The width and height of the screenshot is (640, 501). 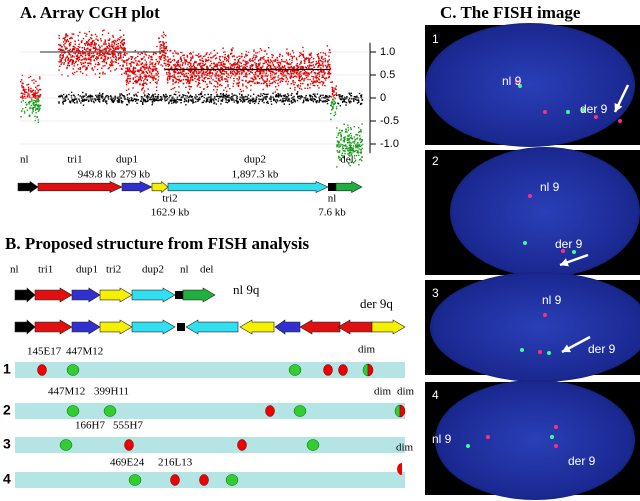 What do you see at coordinates (87, 270) in the screenshot?
I see `segment-label: dup1` at bounding box center [87, 270].